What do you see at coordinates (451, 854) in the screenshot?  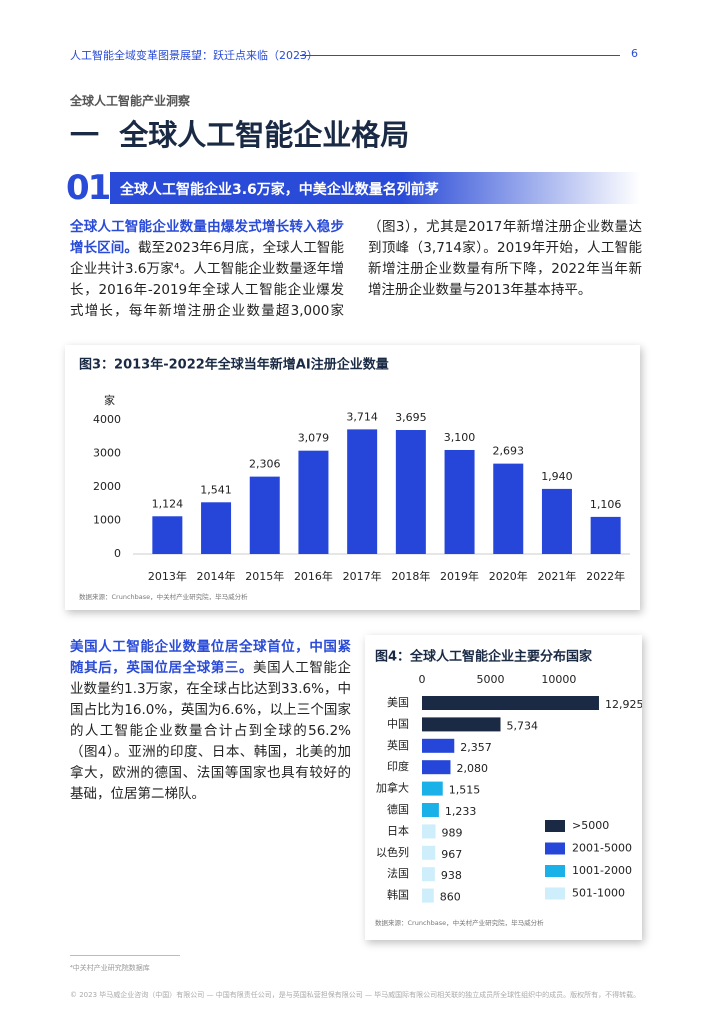 I see `value-label: 967` at bounding box center [451, 854].